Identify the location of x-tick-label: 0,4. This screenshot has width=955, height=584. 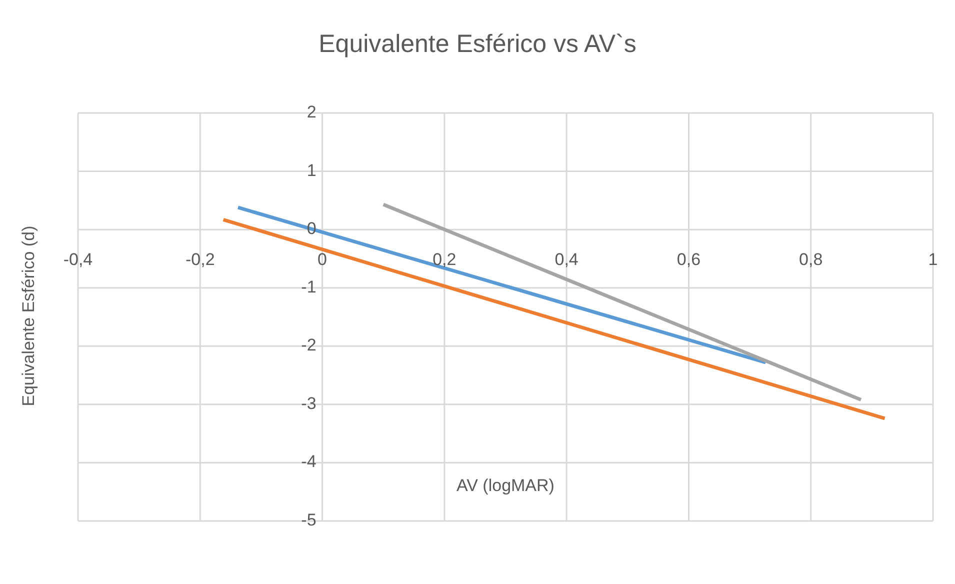
(566, 260).